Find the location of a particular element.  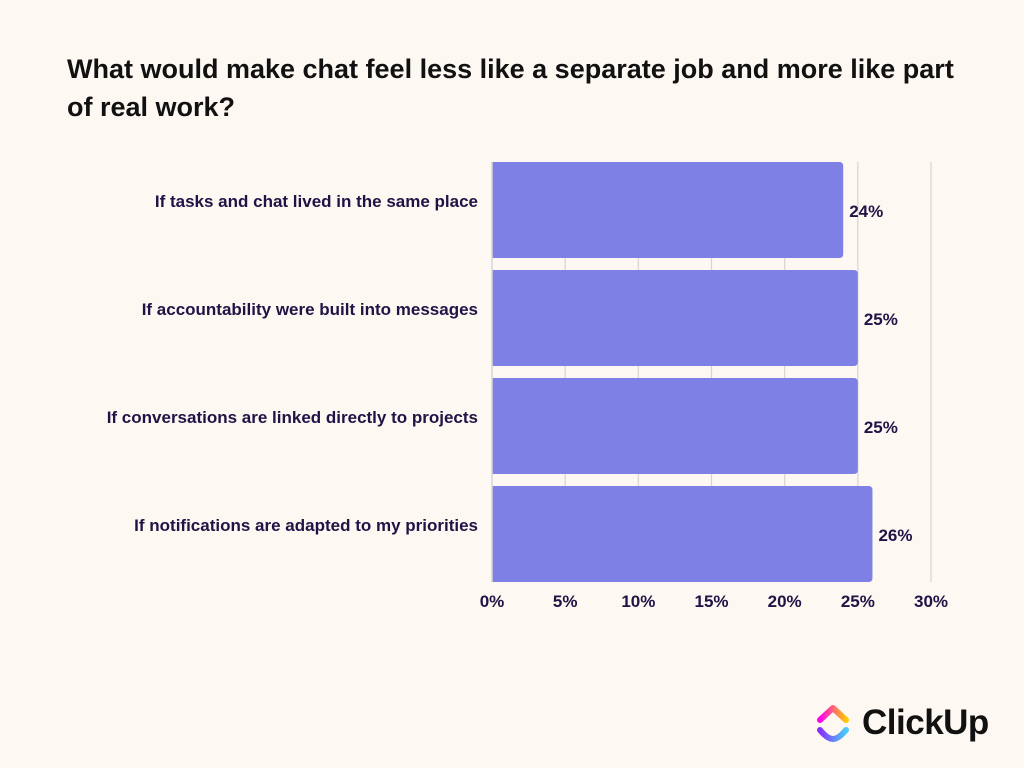

brand-logo: ClickUp is located at coordinates (902, 723).